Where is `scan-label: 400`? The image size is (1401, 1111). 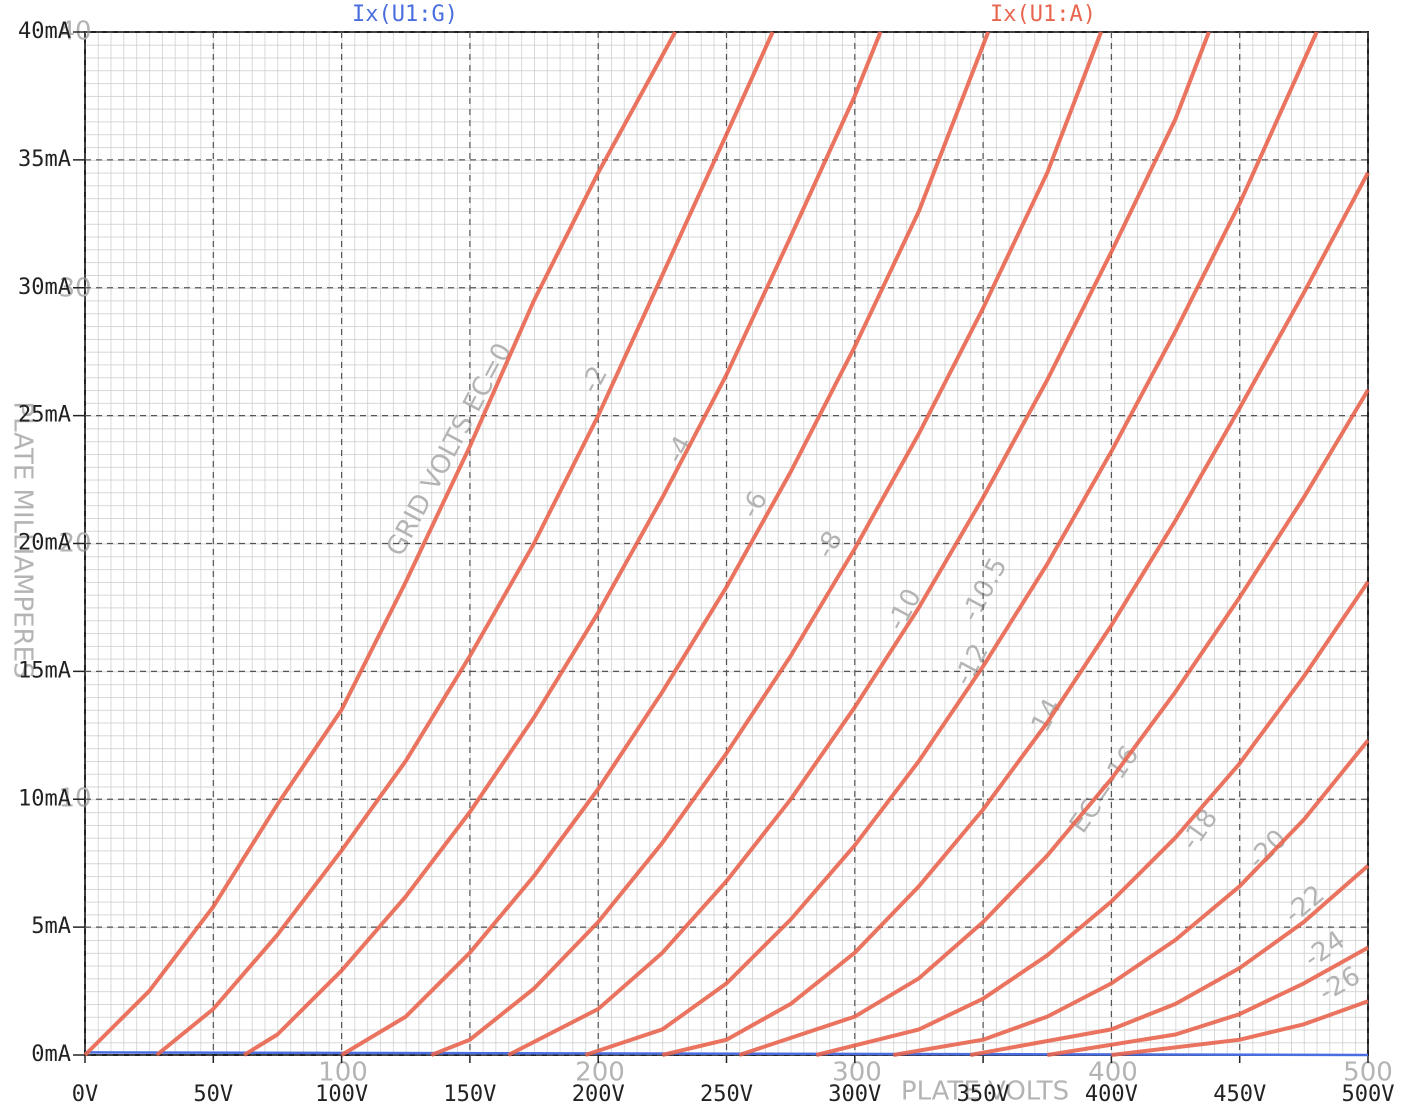
scan-label: 400 is located at coordinates (1113, 1073).